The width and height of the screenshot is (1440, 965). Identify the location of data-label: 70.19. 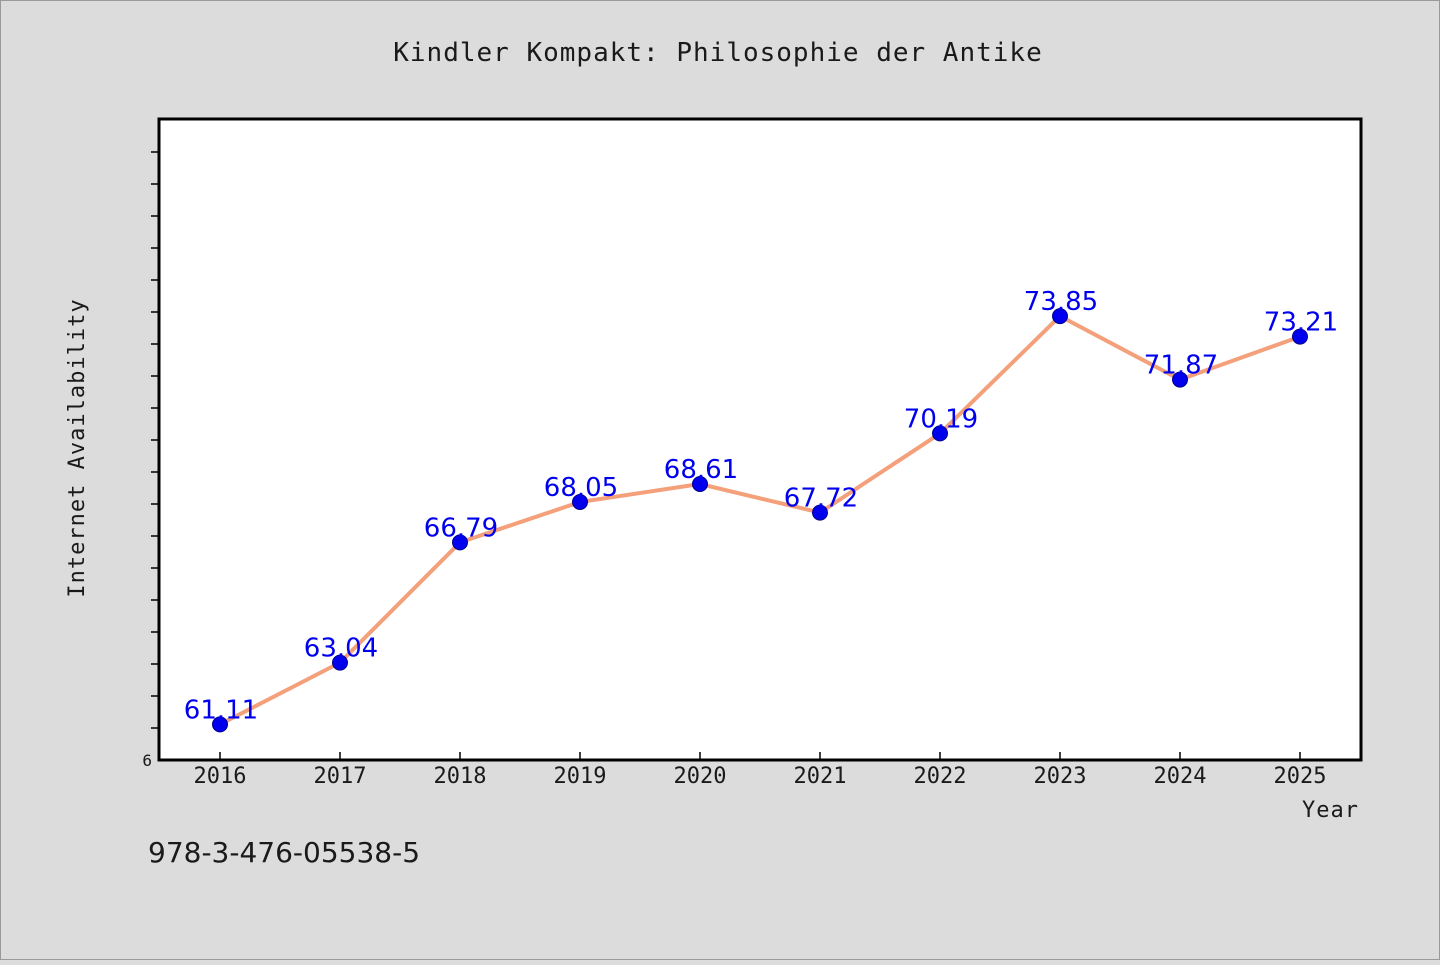
(941, 419).